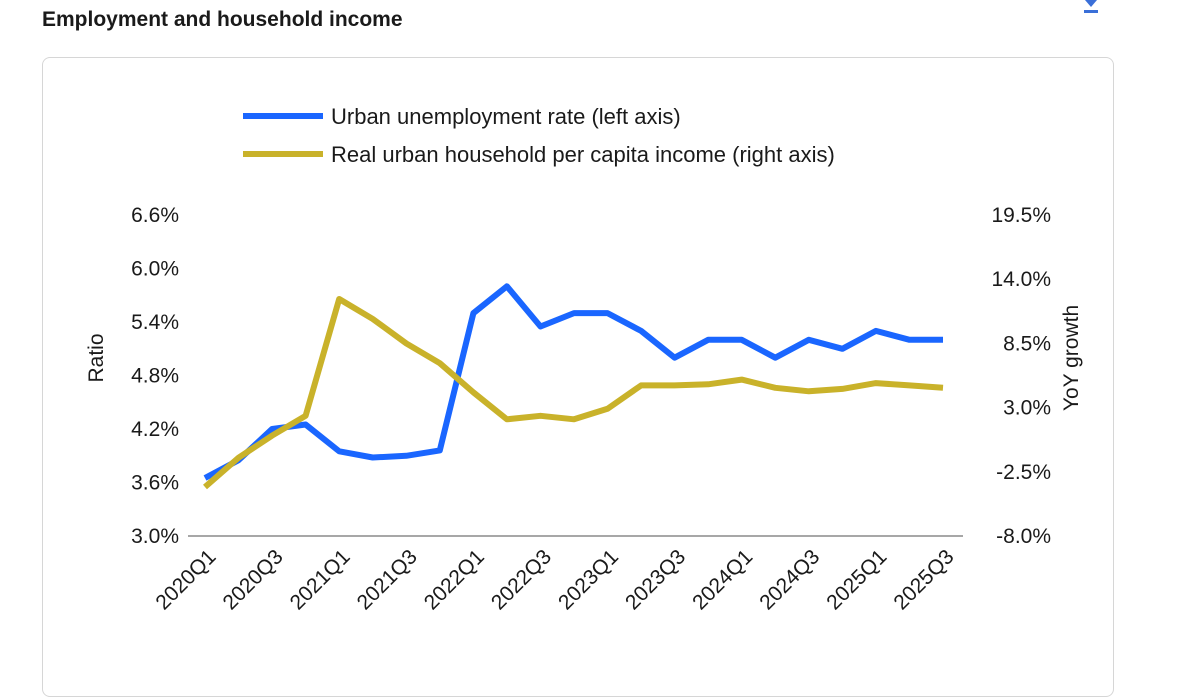 Image resolution: width=1200 pixels, height=697 pixels. I want to click on y-ticks-left: 3.0% 3.6% 4.2% 4.8% 5.4% 6.0% 6.6%, so click(155, 376).